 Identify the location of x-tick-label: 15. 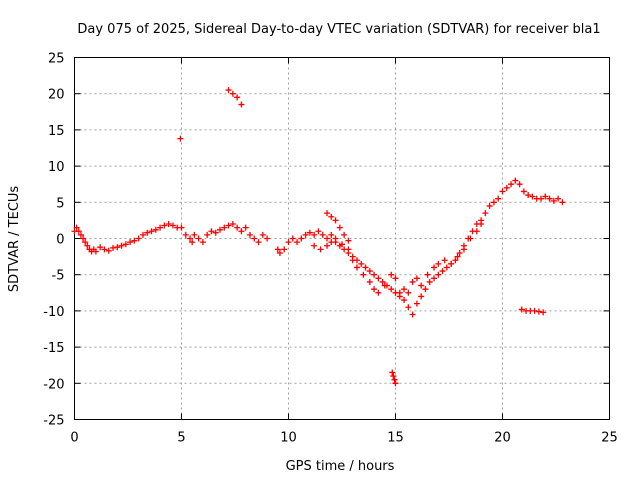
(395, 438).